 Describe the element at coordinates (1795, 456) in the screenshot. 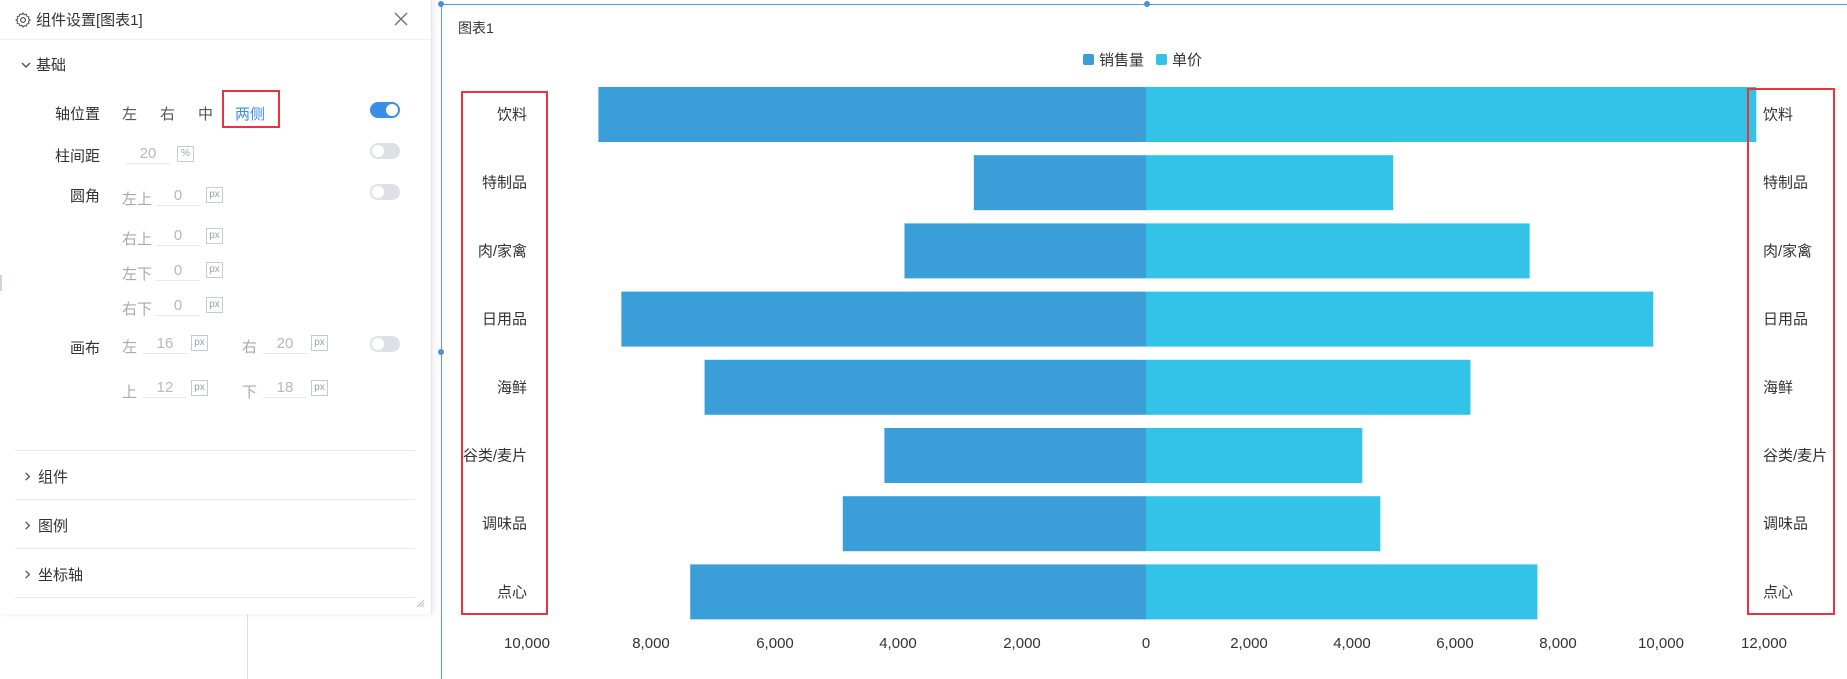

I see `category-label-right: 谷类/麦片` at that location.